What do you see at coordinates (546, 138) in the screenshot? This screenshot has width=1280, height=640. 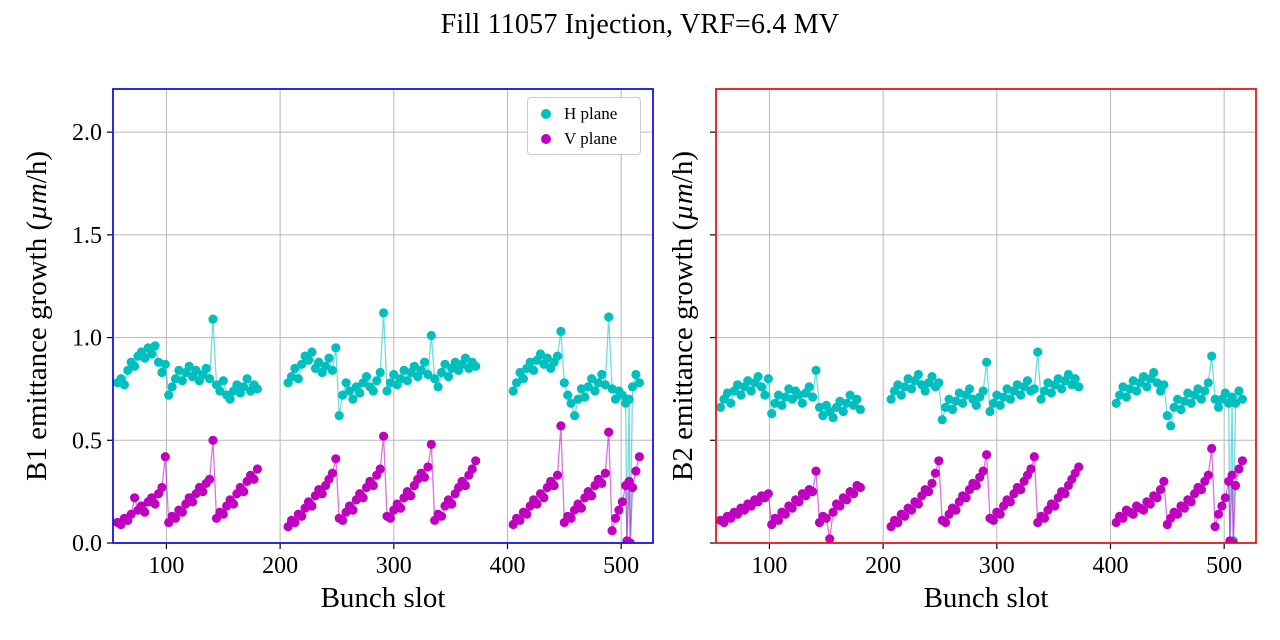 I see `v-plane-marker-icon` at bounding box center [546, 138].